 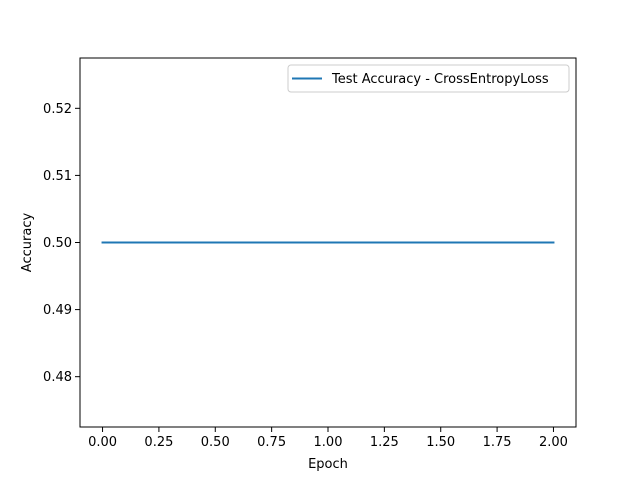 I want to click on x-tick-label: 0.25, so click(x=158, y=442).